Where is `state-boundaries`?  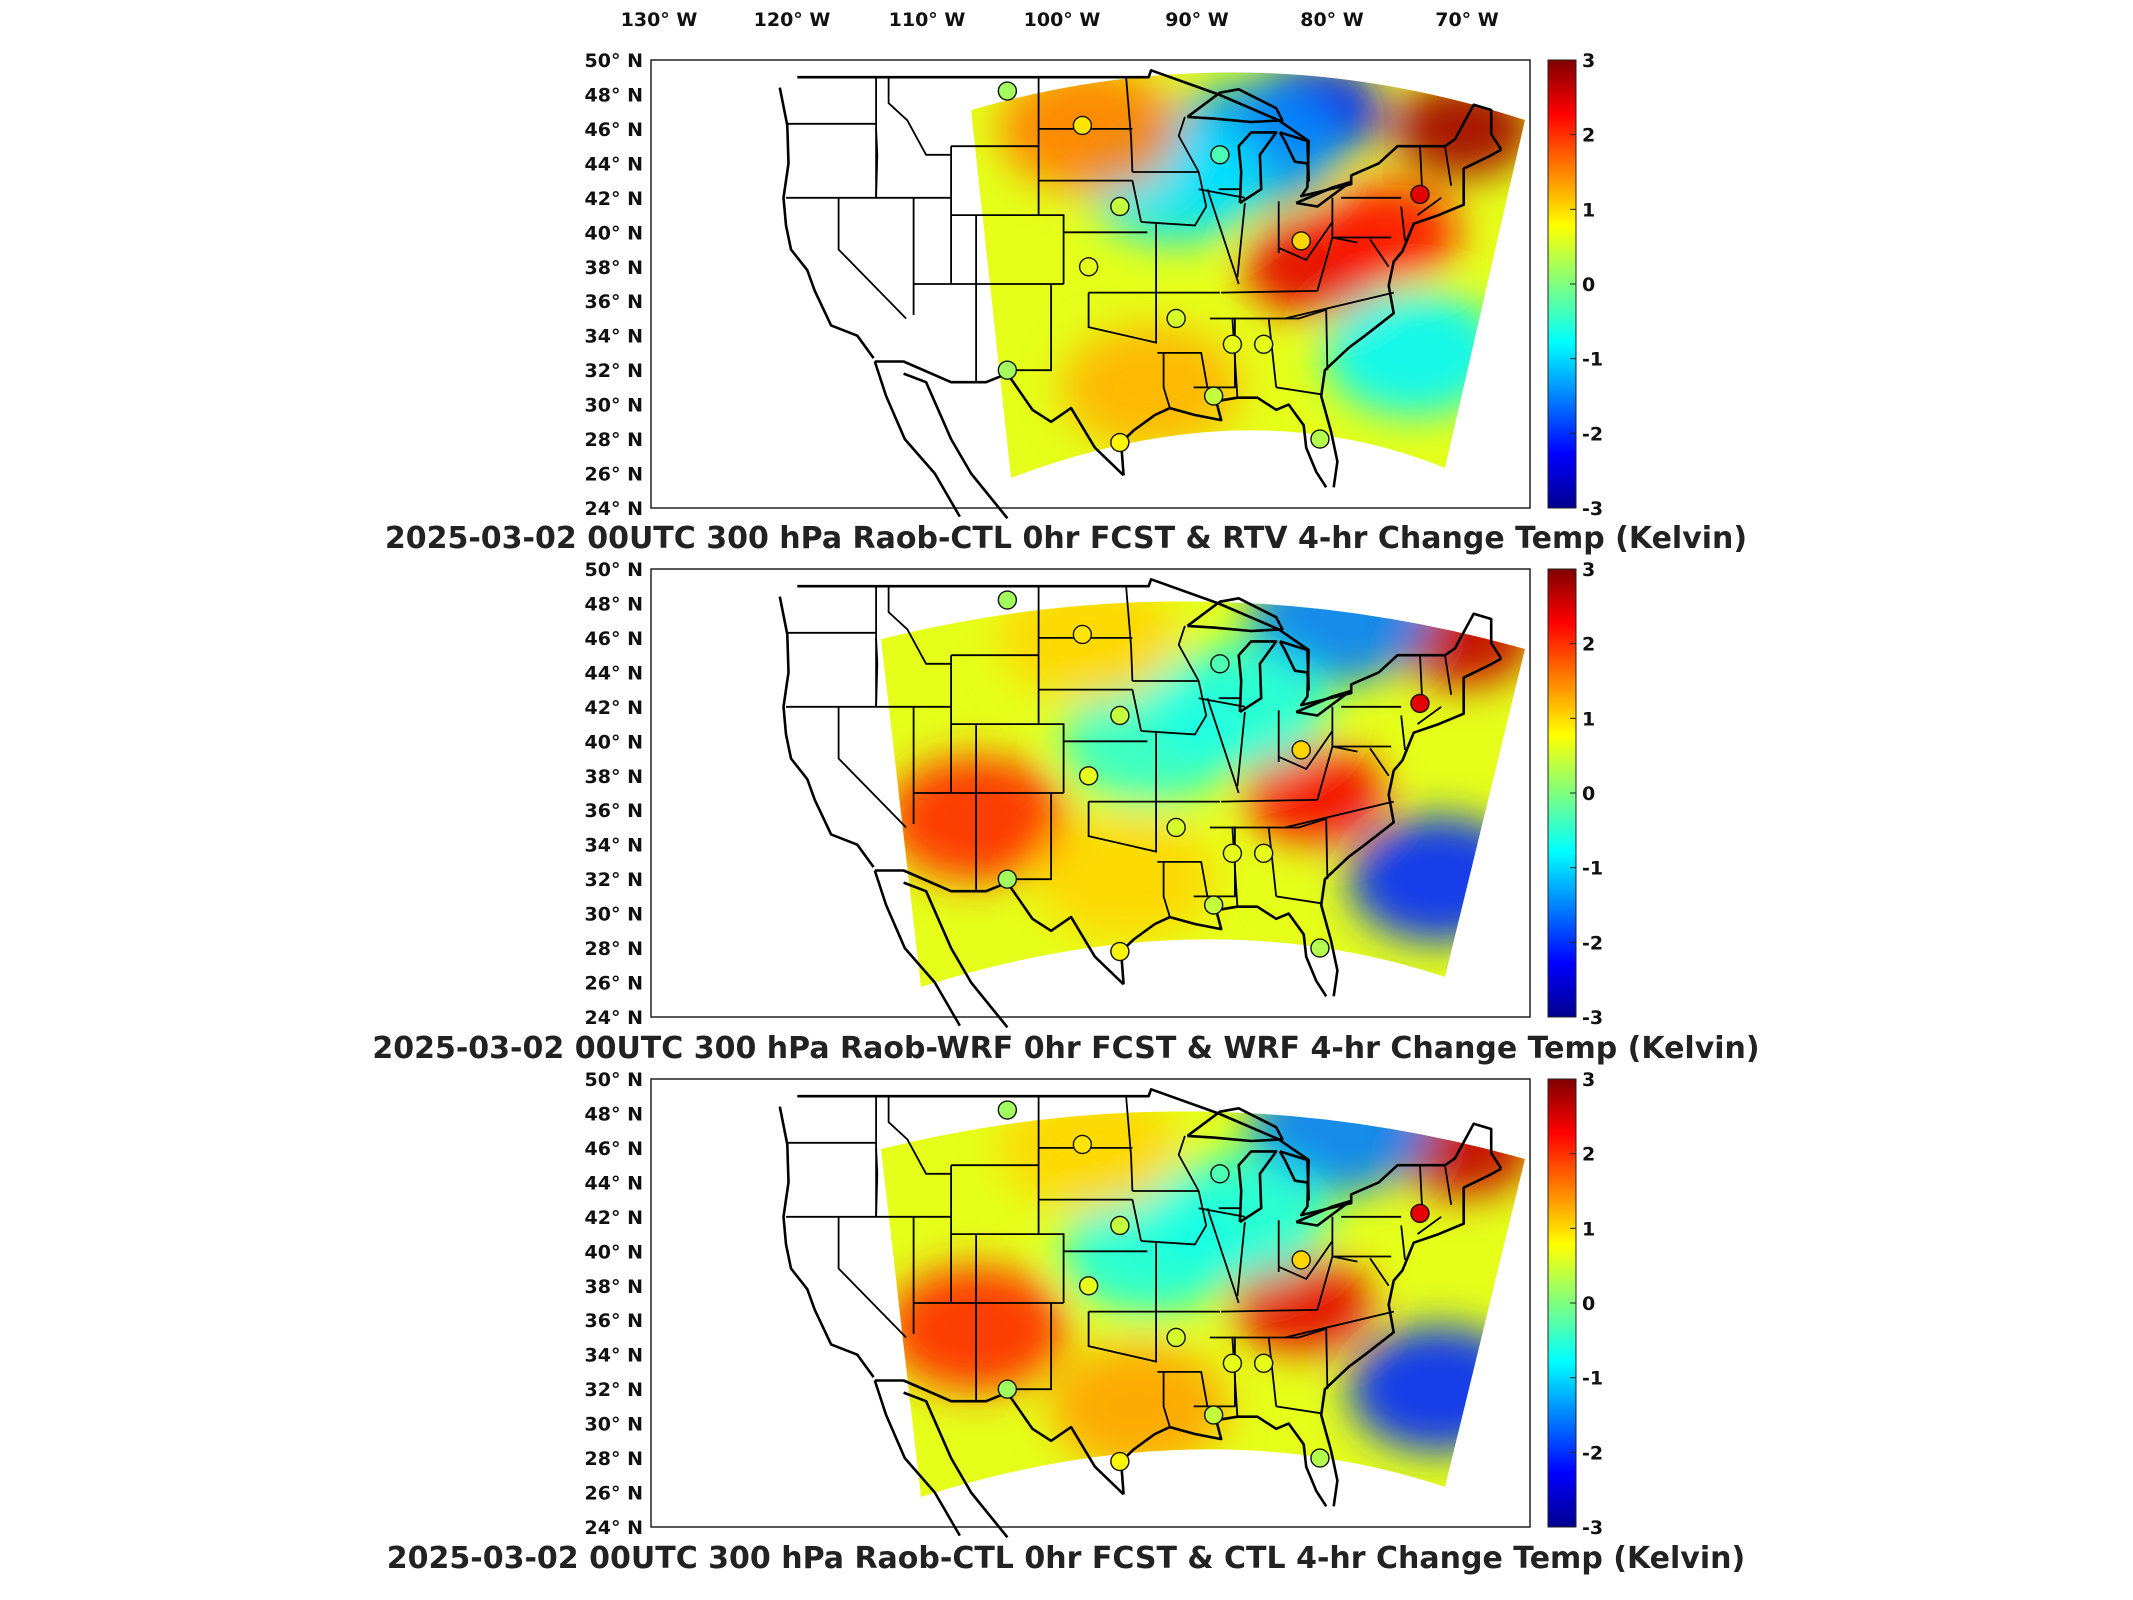 state-boundaries is located at coordinates (1140, 803).